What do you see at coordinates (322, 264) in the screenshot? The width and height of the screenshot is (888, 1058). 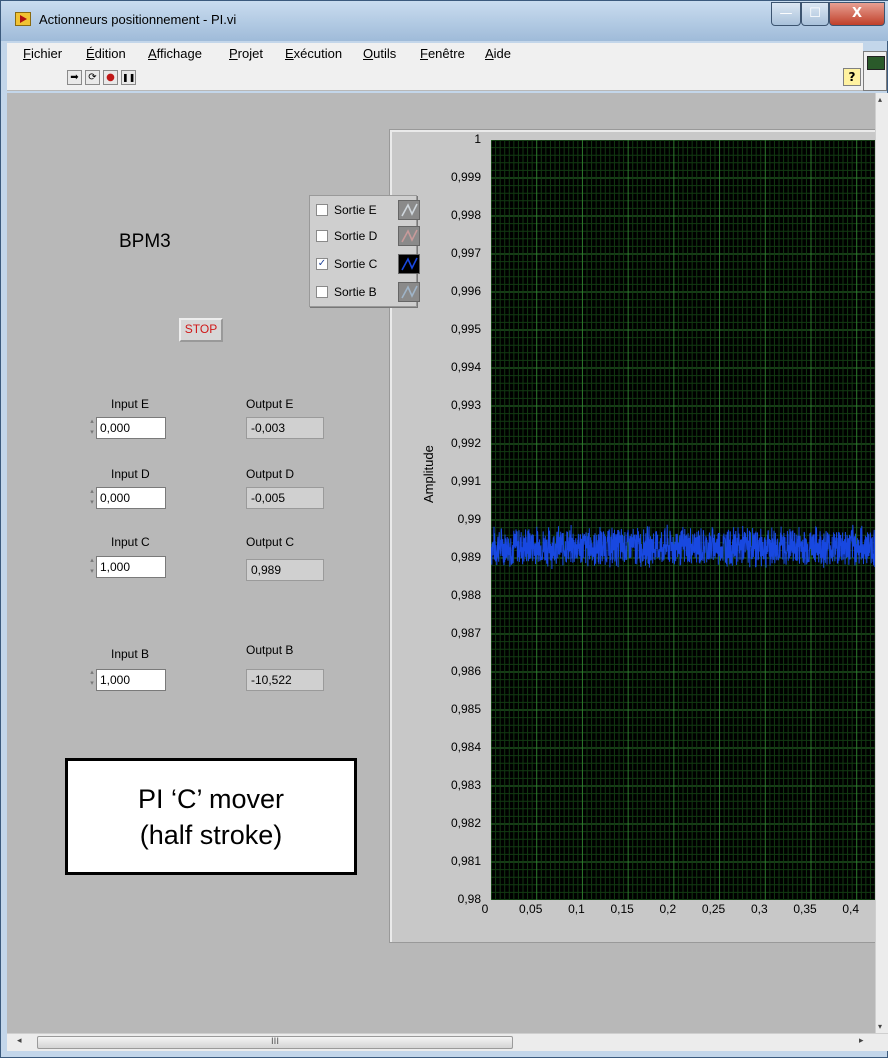 I see `legend-checkbox: ✓` at bounding box center [322, 264].